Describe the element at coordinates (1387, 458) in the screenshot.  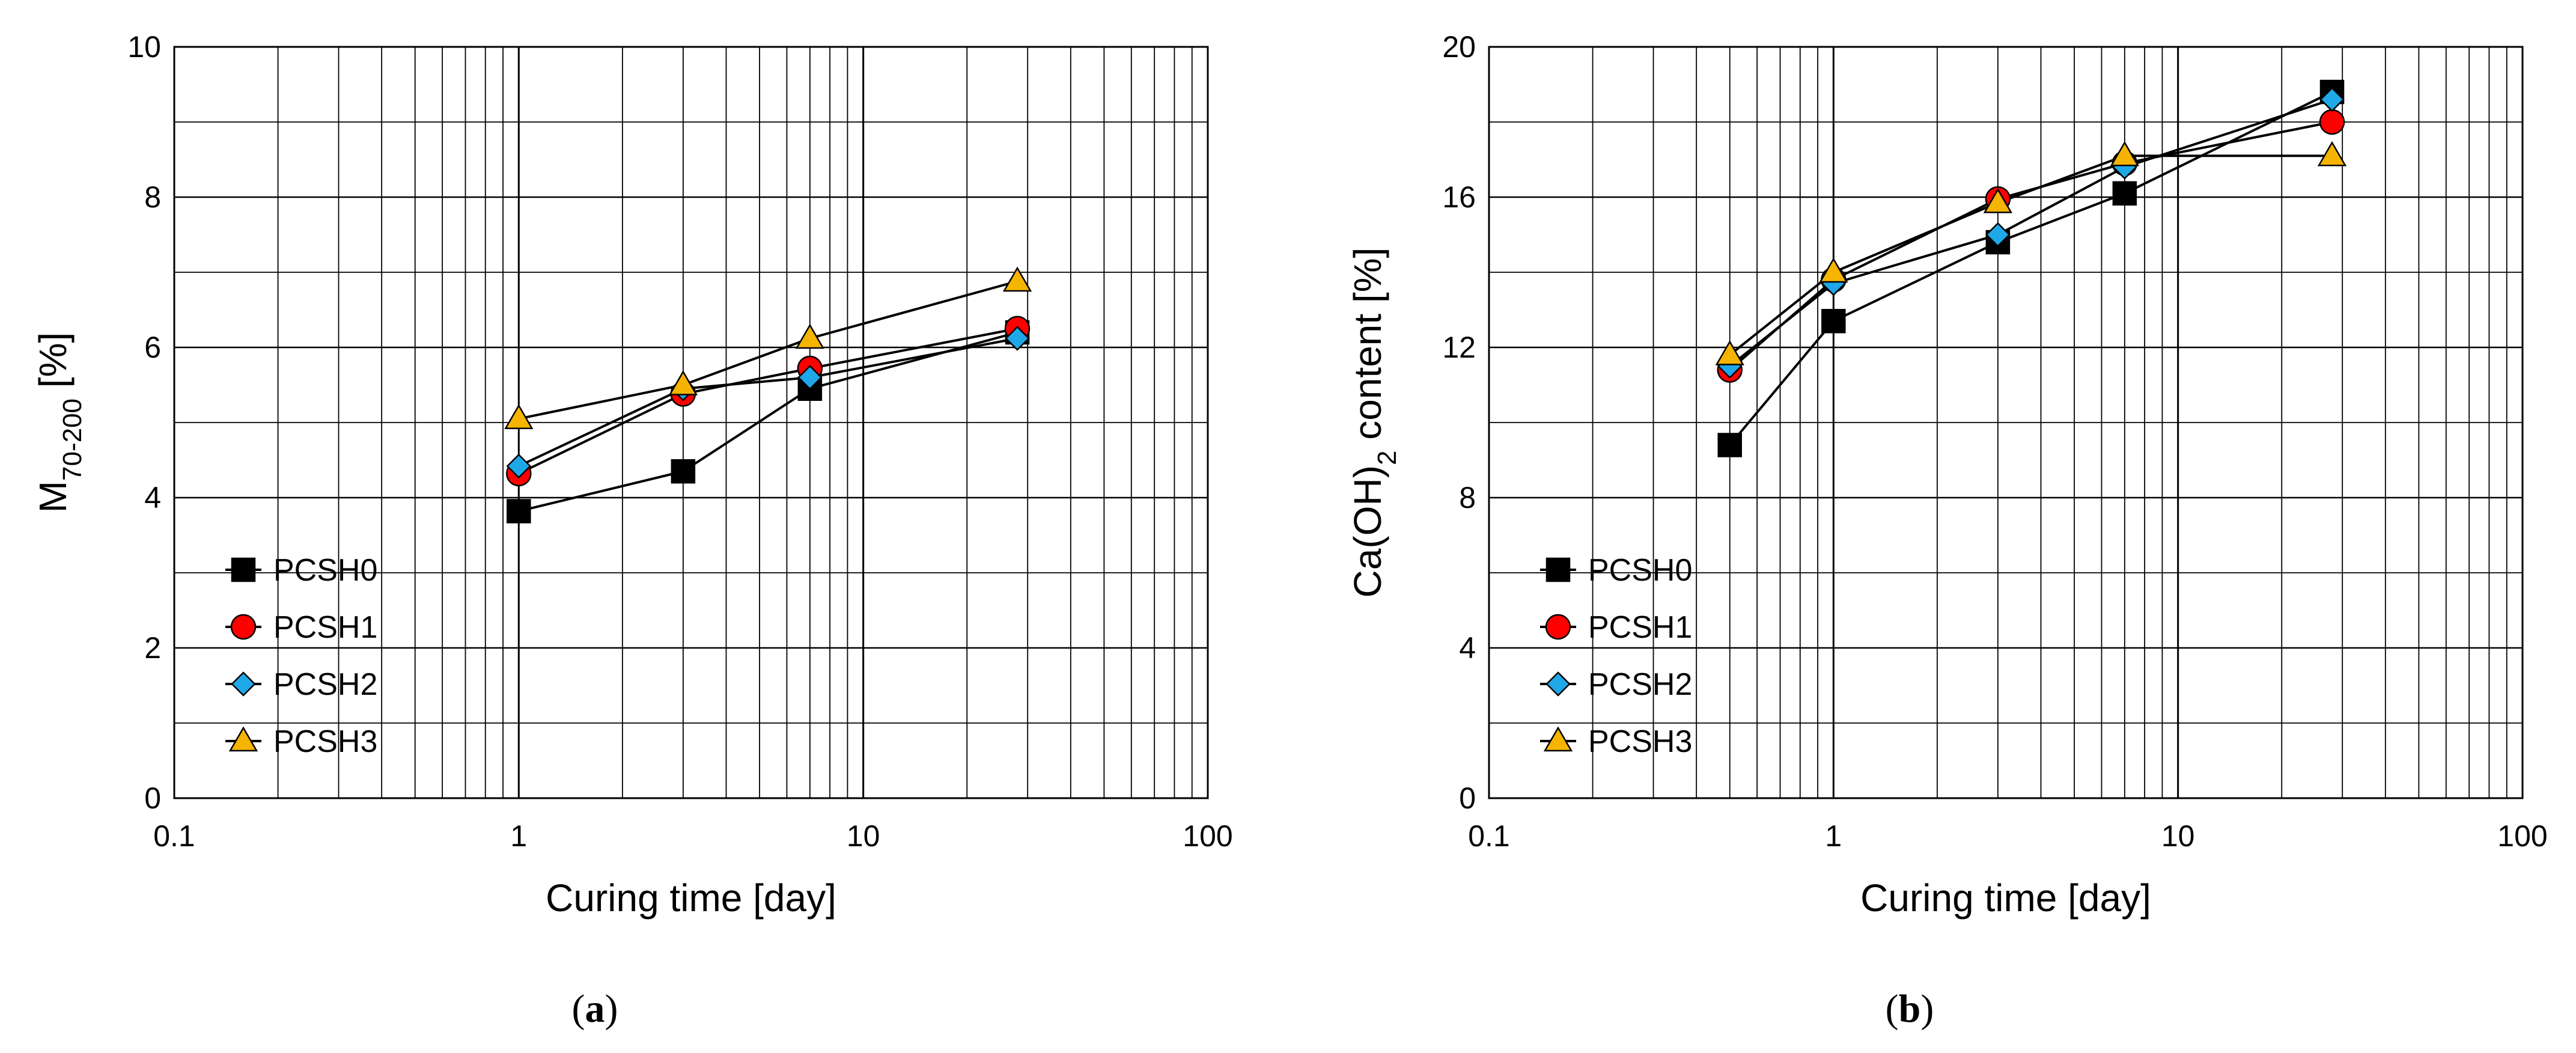
I see `y-axis-label-subscript: 2` at that location.